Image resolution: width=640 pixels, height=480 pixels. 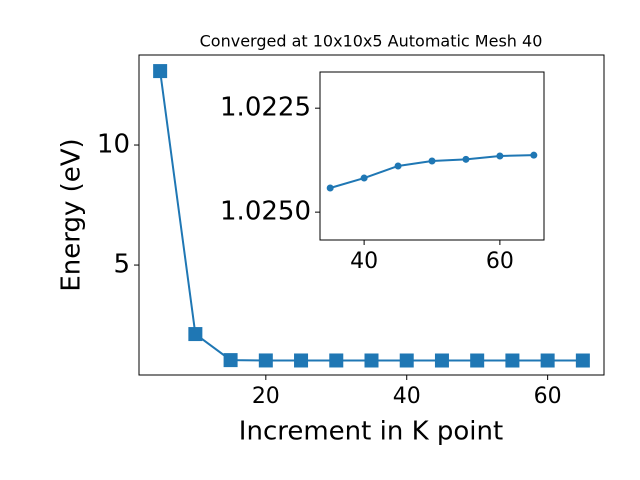 What do you see at coordinates (72, 214) in the screenshot?
I see `y-axis-label: Energy (eV)` at bounding box center [72, 214].